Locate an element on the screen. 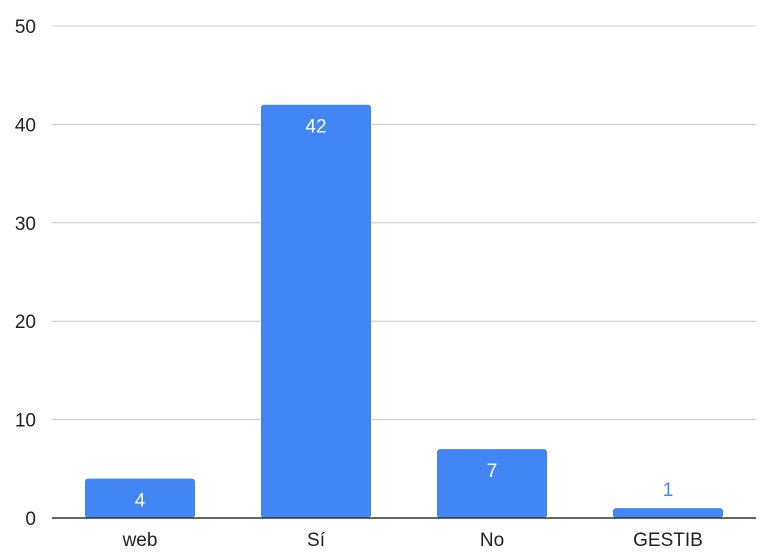 This screenshot has width=780, height=554. x-axis-ticks: web Sí No GESTIB is located at coordinates (412, 540).